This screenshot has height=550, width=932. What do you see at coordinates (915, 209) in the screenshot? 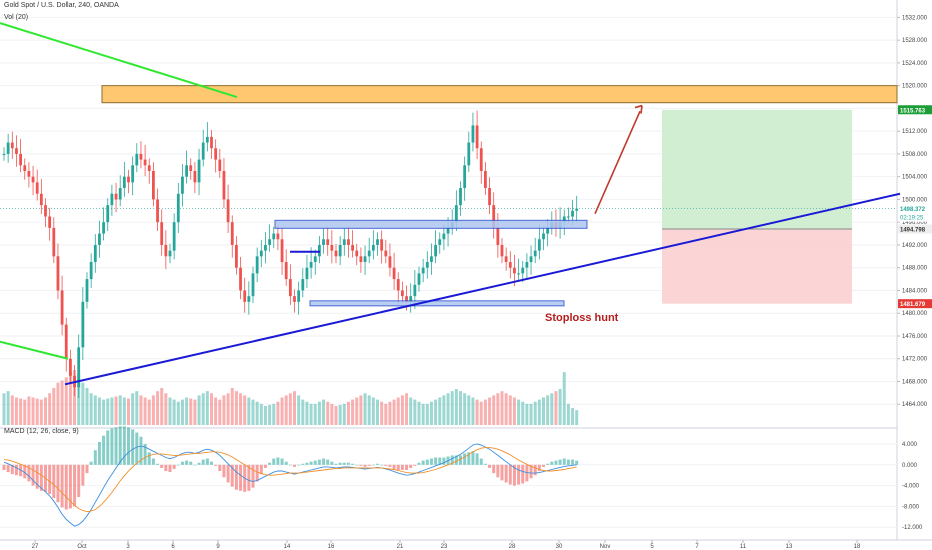
I see `last-price-badge-bg` at bounding box center [915, 209].